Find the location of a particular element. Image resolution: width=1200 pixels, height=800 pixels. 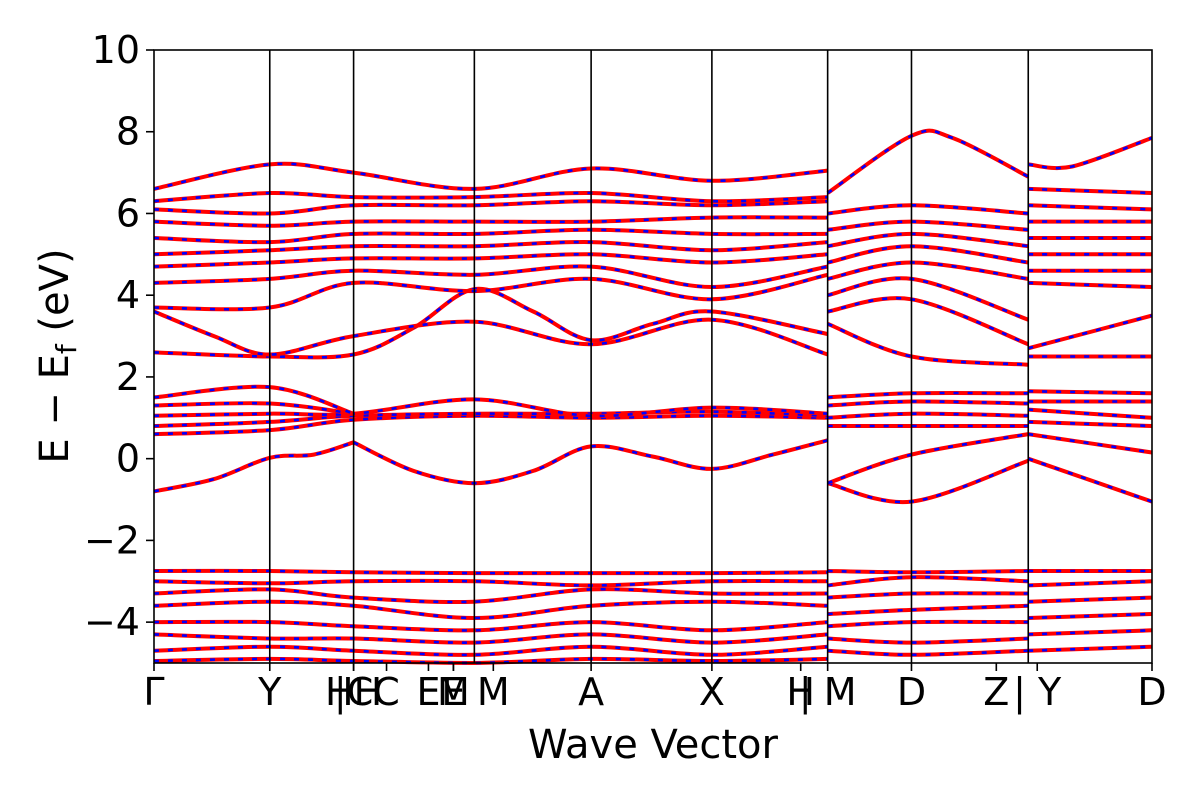

x-tick-label: Y is located at coordinates (269, 692).